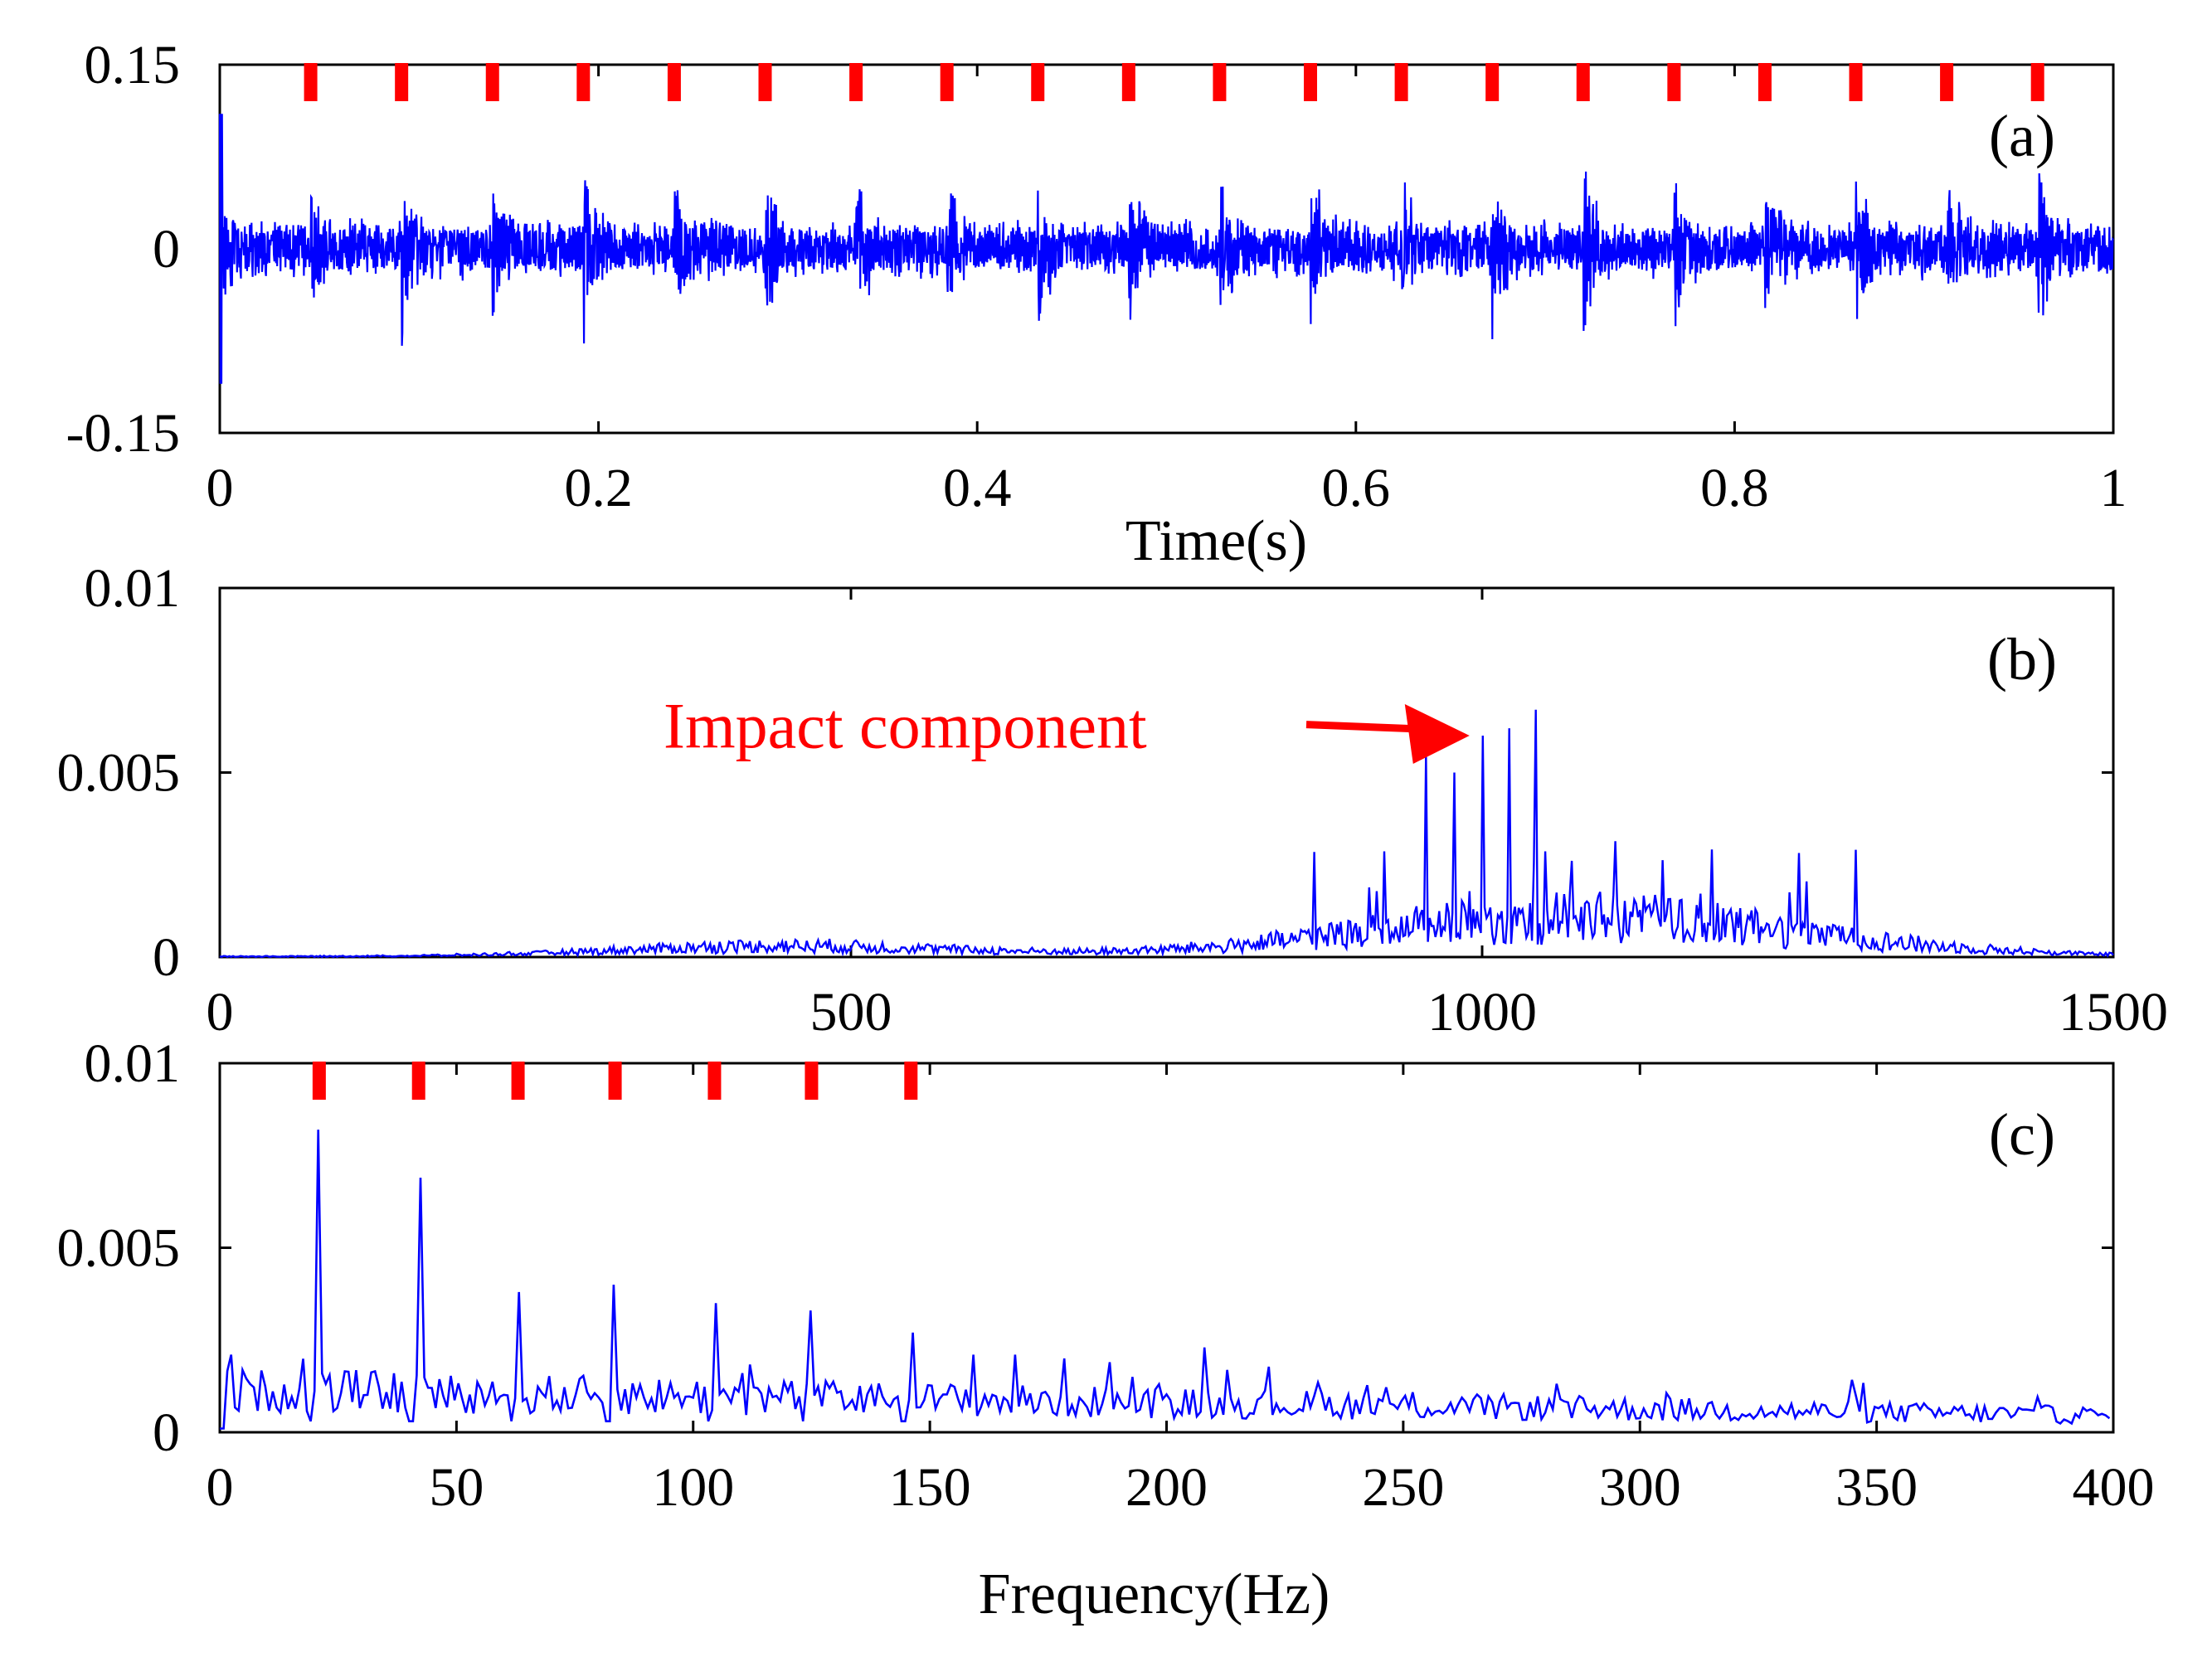 This screenshot has width=2212, height=1662. What do you see at coordinates (1154, 1594) in the screenshot?
I see `x-axis-label: Frequency(Hz)` at bounding box center [1154, 1594].